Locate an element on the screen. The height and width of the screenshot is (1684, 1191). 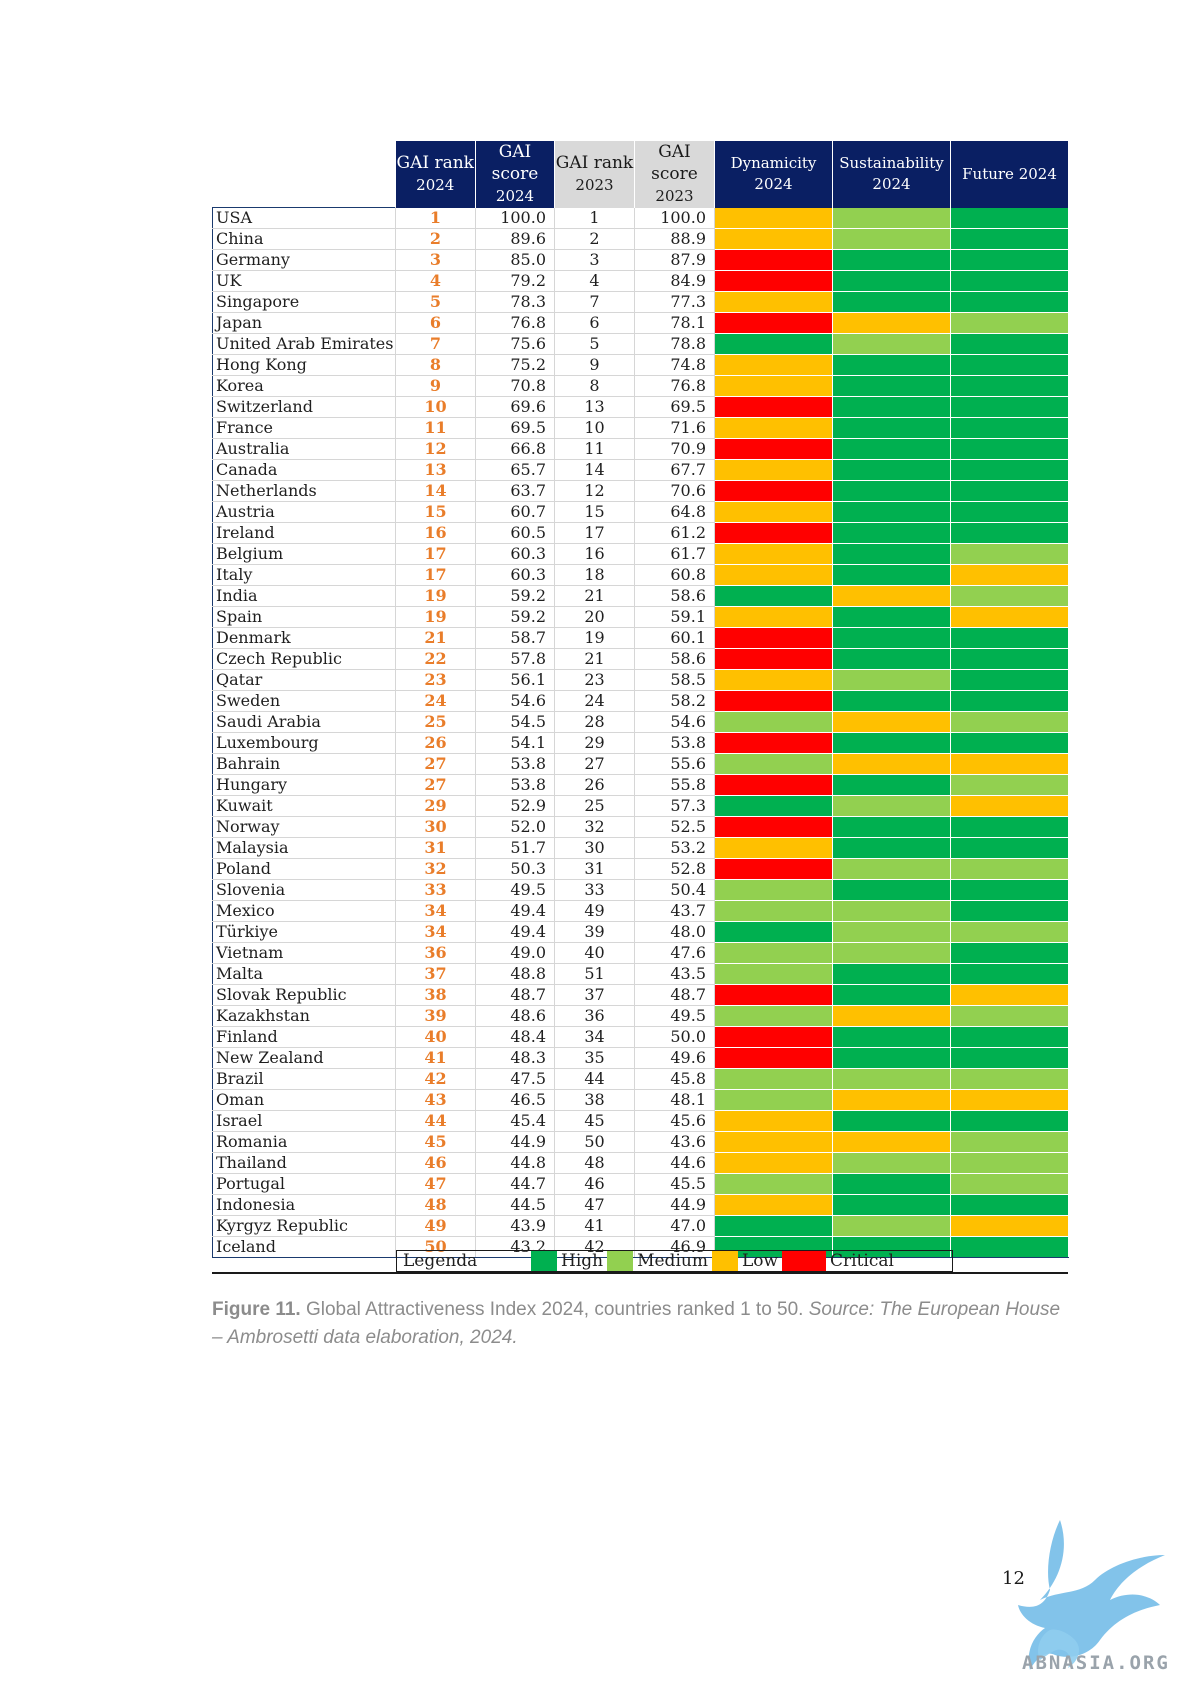
score-2023-cell: 43.5 is located at coordinates (674, 974).